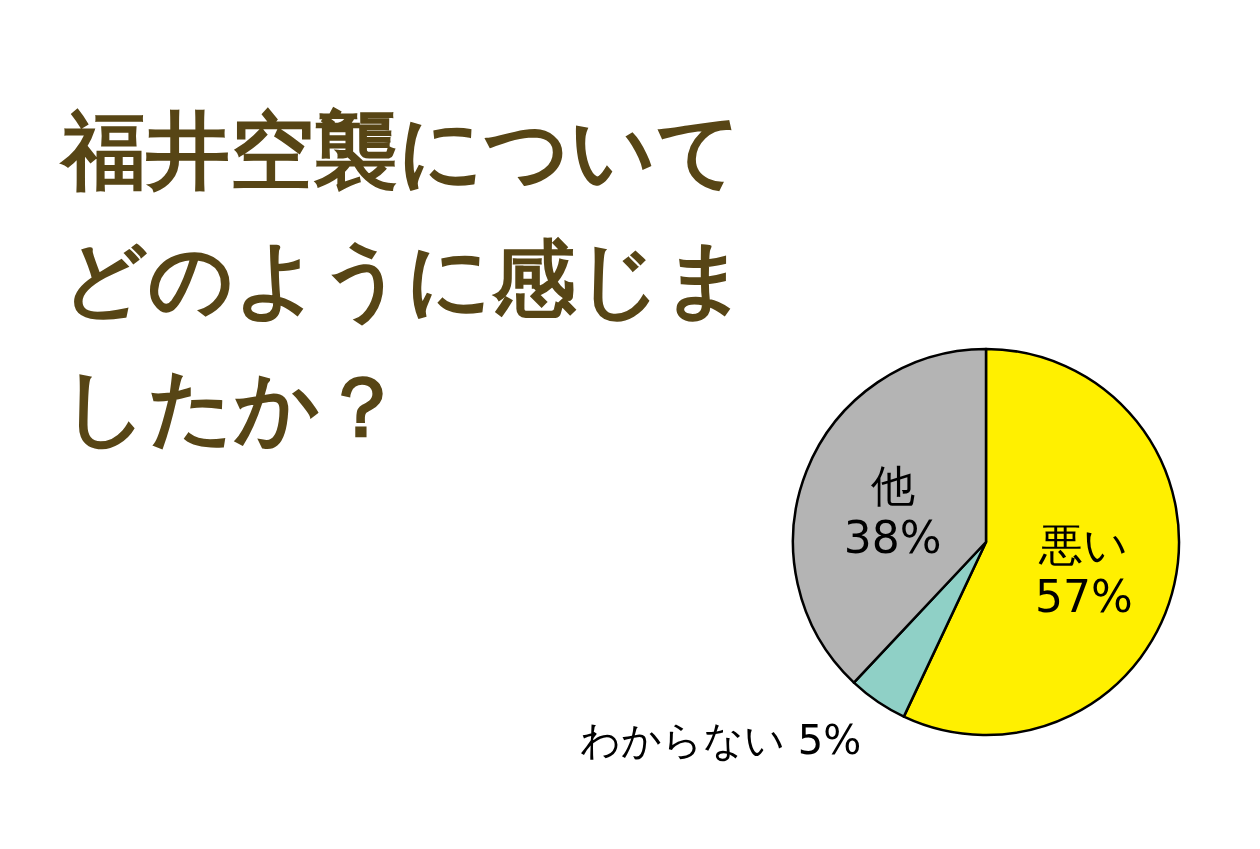 This screenshot has width=1260, height=849. I want to click on slice-label: 他, so click(892, 486).